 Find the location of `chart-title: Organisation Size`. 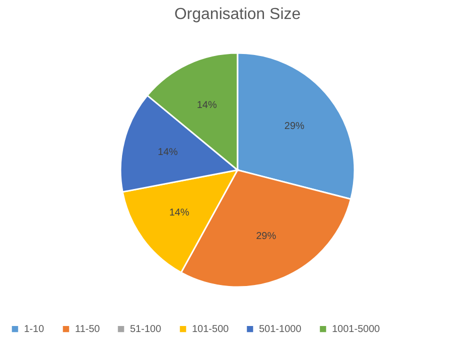

chart-title: Organisation Size is located at coordinates (237, 14).